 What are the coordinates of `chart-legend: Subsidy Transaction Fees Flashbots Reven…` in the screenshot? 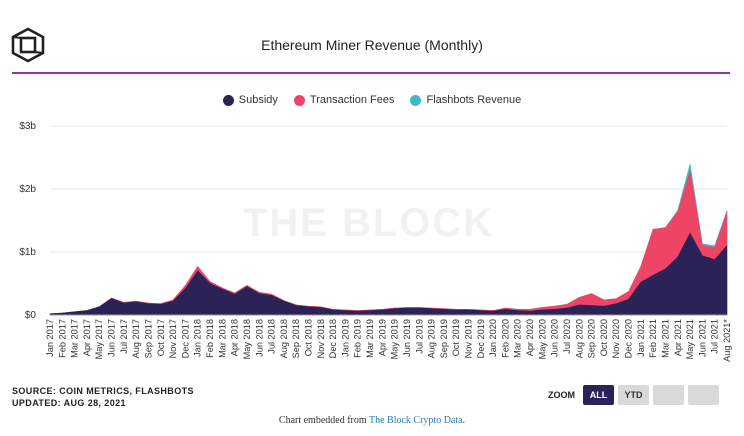 It's located at (372, 100).